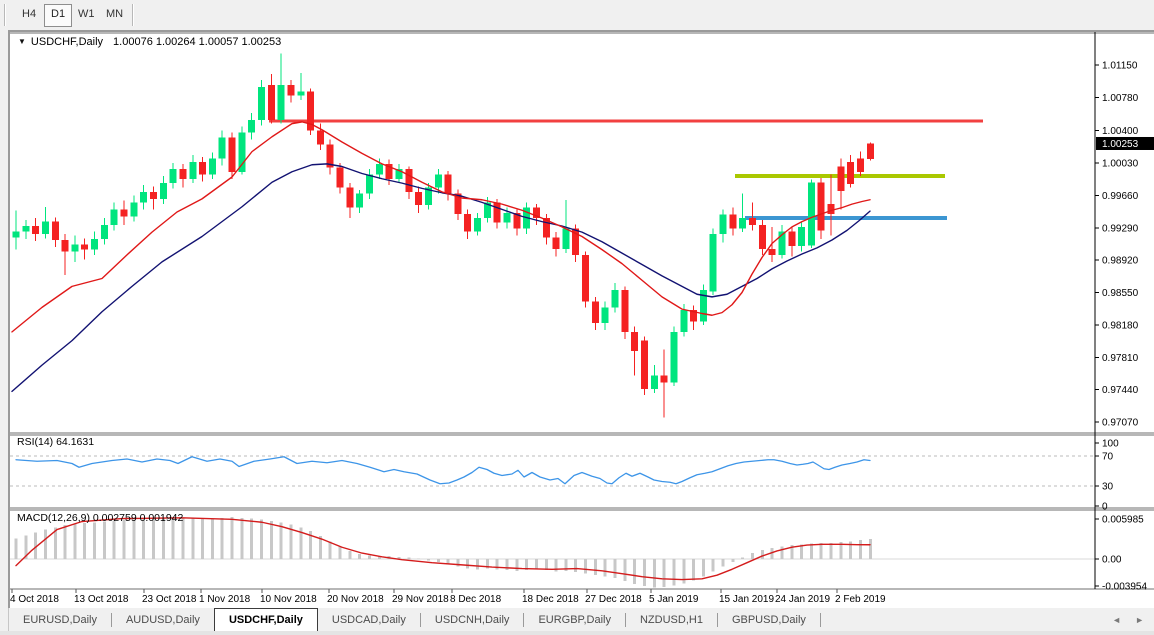 This screenshot has height=635, width=1154. What do you see at coordinates (100, 518) in the screenshot?
I see `macd-indicator-label: MACD(12,26,9) 0.002759 0.001942` at bounding box center [100, 518].